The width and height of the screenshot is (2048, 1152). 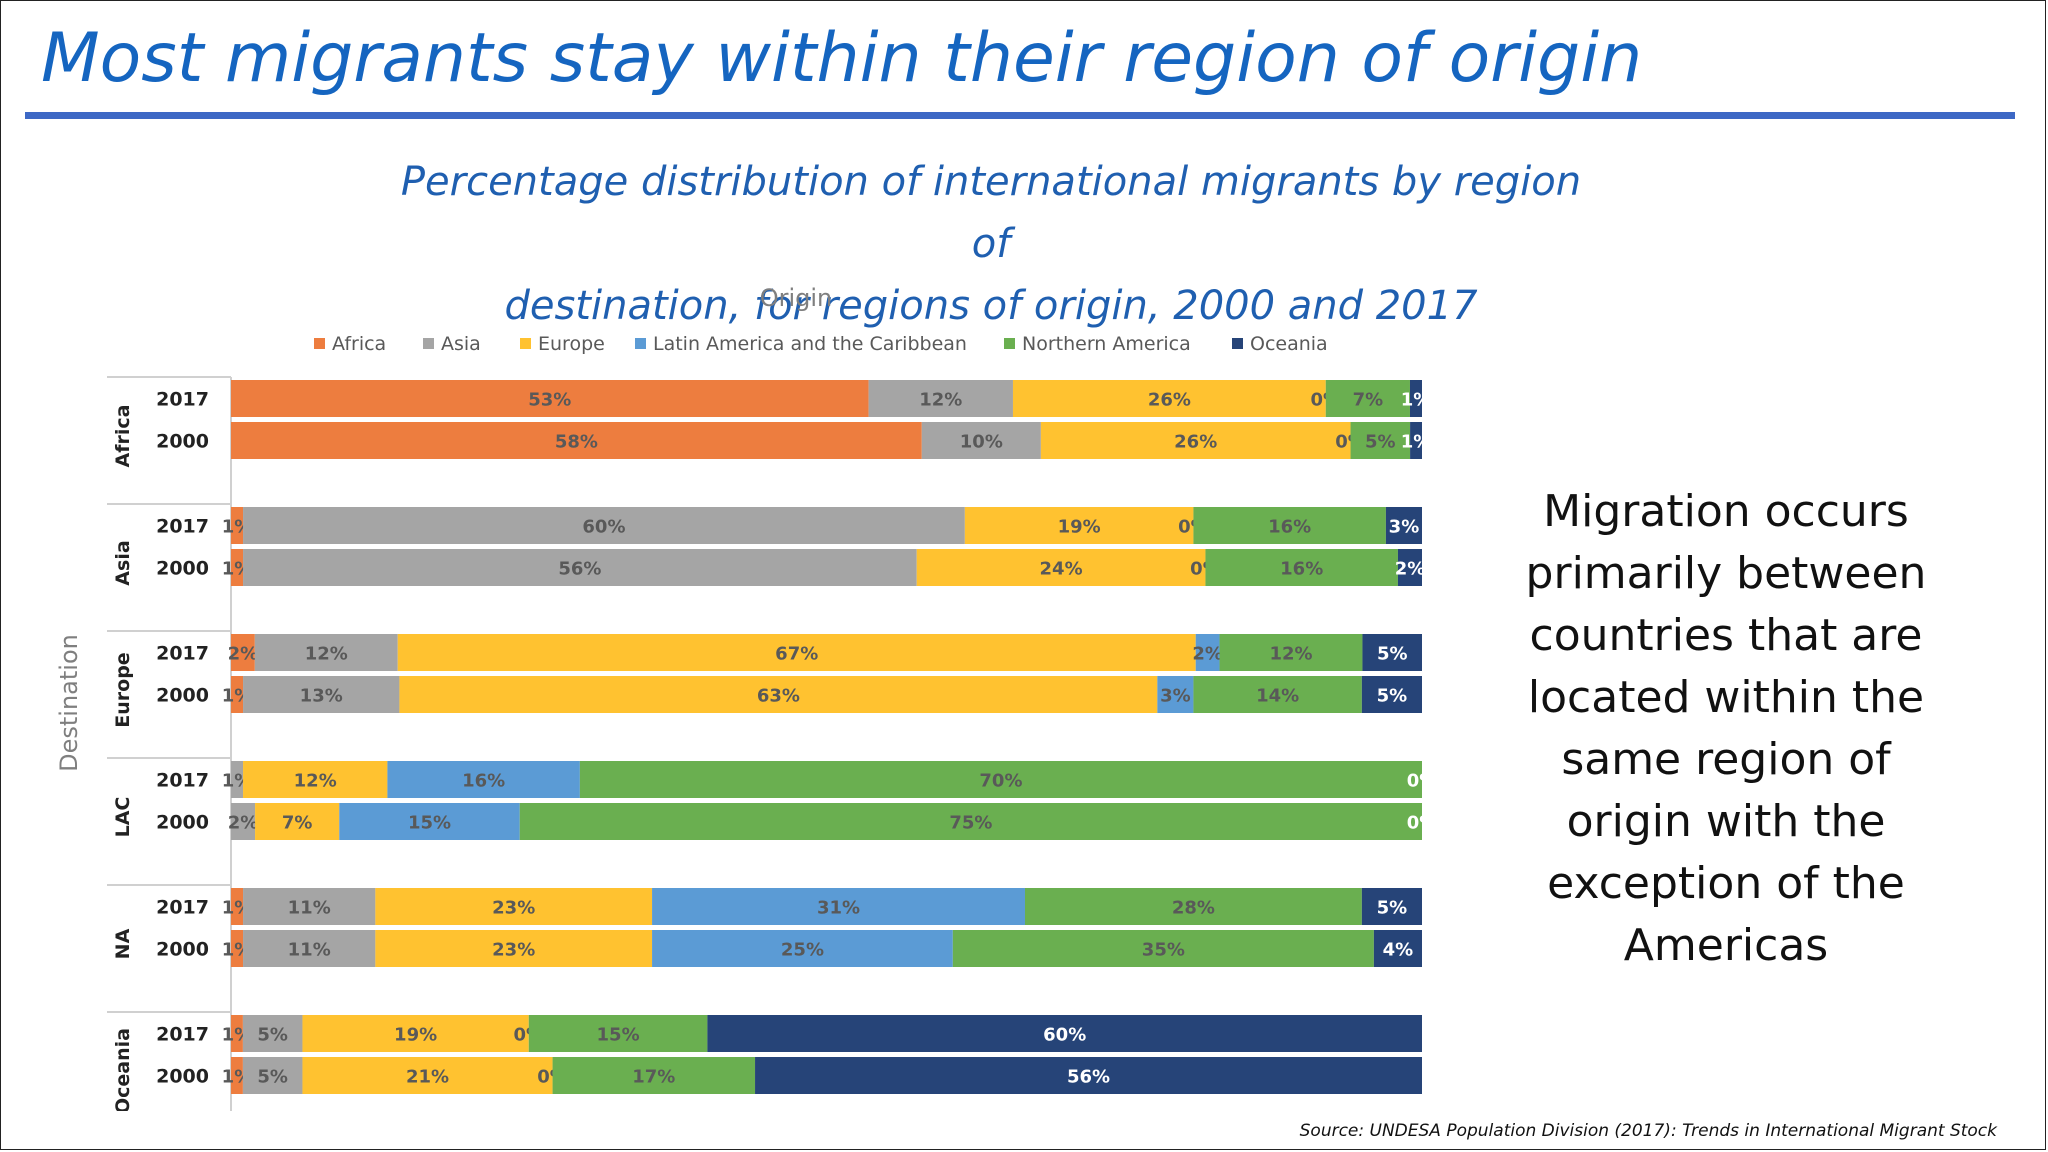 What do you see at coordinates (549, 400) in the screenshot?
I see `data-label-africa: 53%` at bounding box center [549, 400].